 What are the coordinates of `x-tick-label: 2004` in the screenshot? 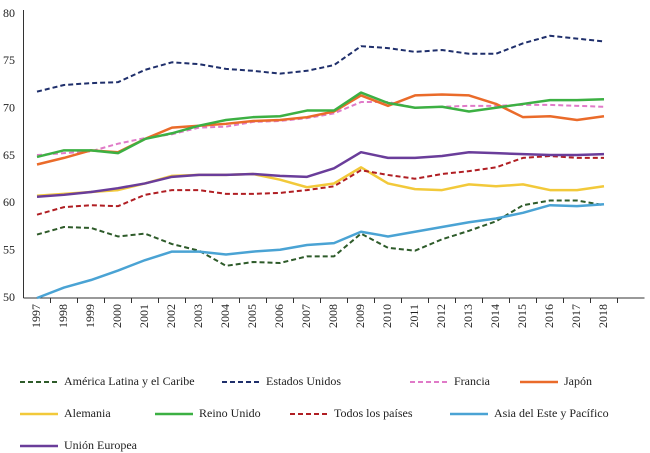 It's located at (225, 316).